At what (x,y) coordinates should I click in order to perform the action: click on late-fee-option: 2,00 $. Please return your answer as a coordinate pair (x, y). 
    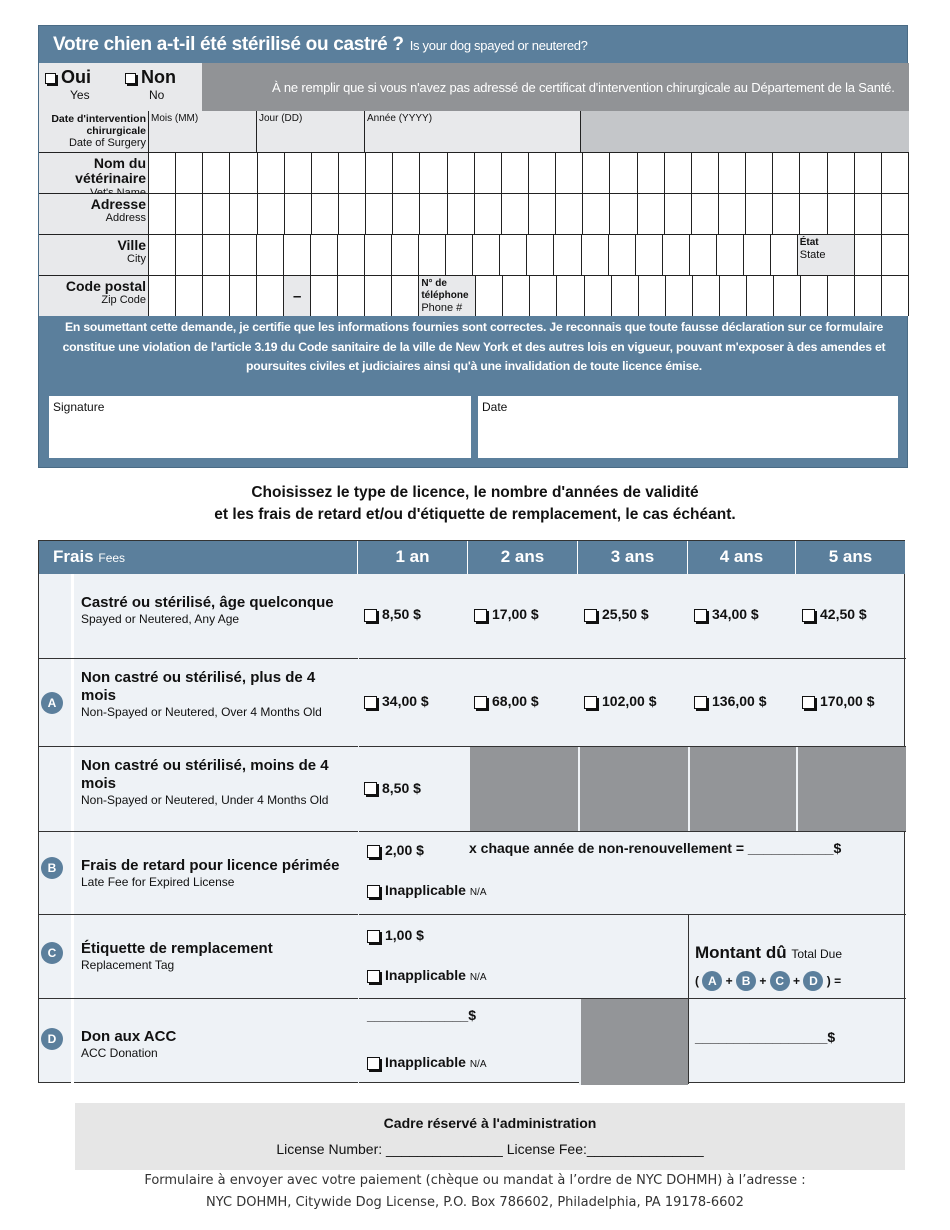
    Looking at the image, I should click on (395, 850).